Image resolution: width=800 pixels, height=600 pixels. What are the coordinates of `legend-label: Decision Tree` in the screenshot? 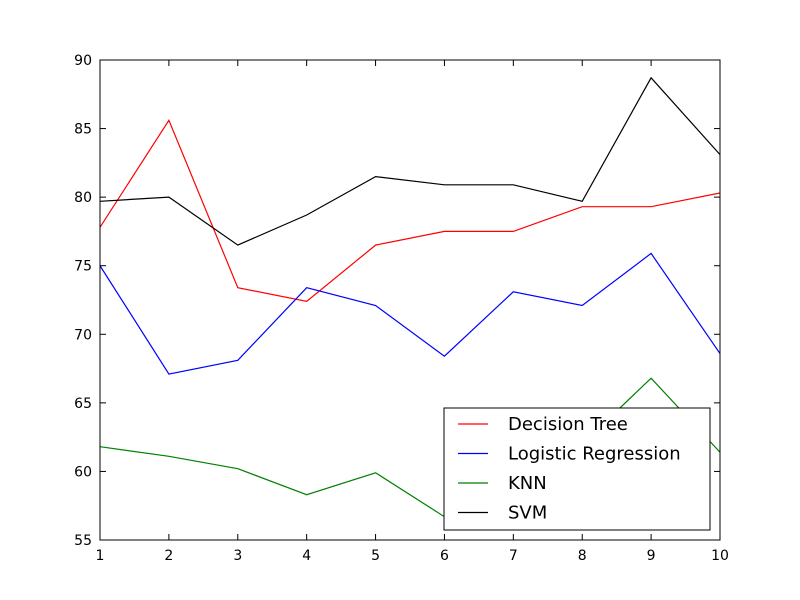 It's located at (568, 424).